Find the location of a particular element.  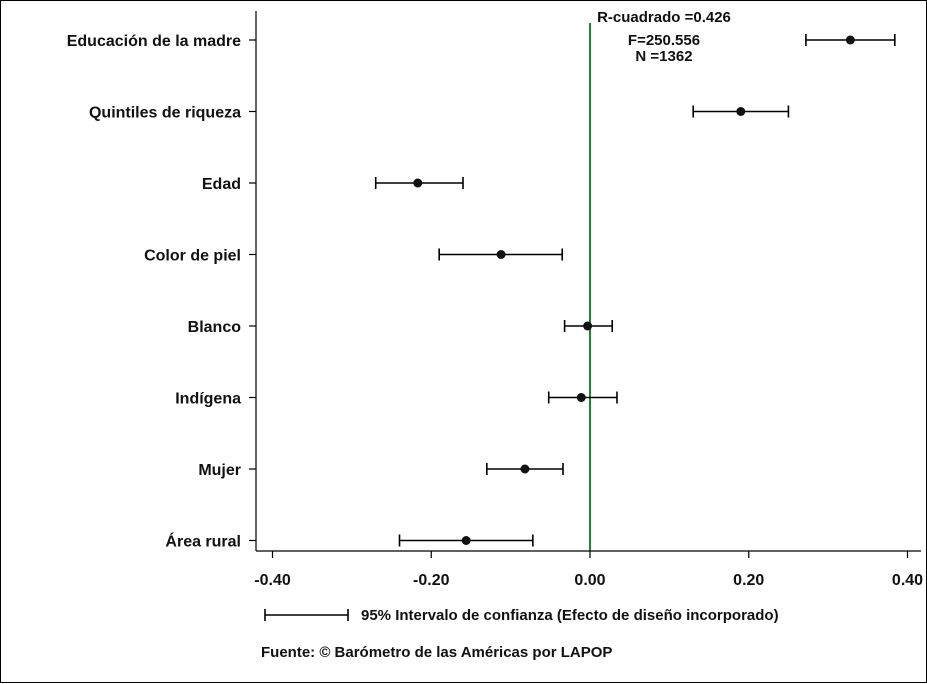

x-tick-label: 0.00 is located at coordinates (589, 580).